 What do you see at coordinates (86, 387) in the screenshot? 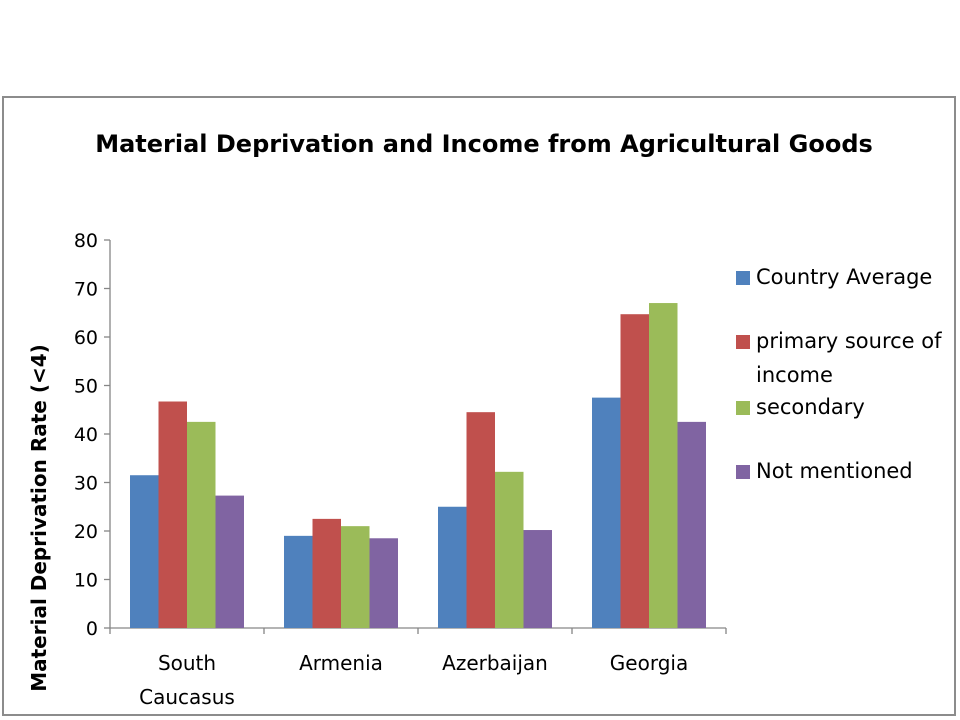
I see `y-tick-label: 50` at bounding box center [86, 387].